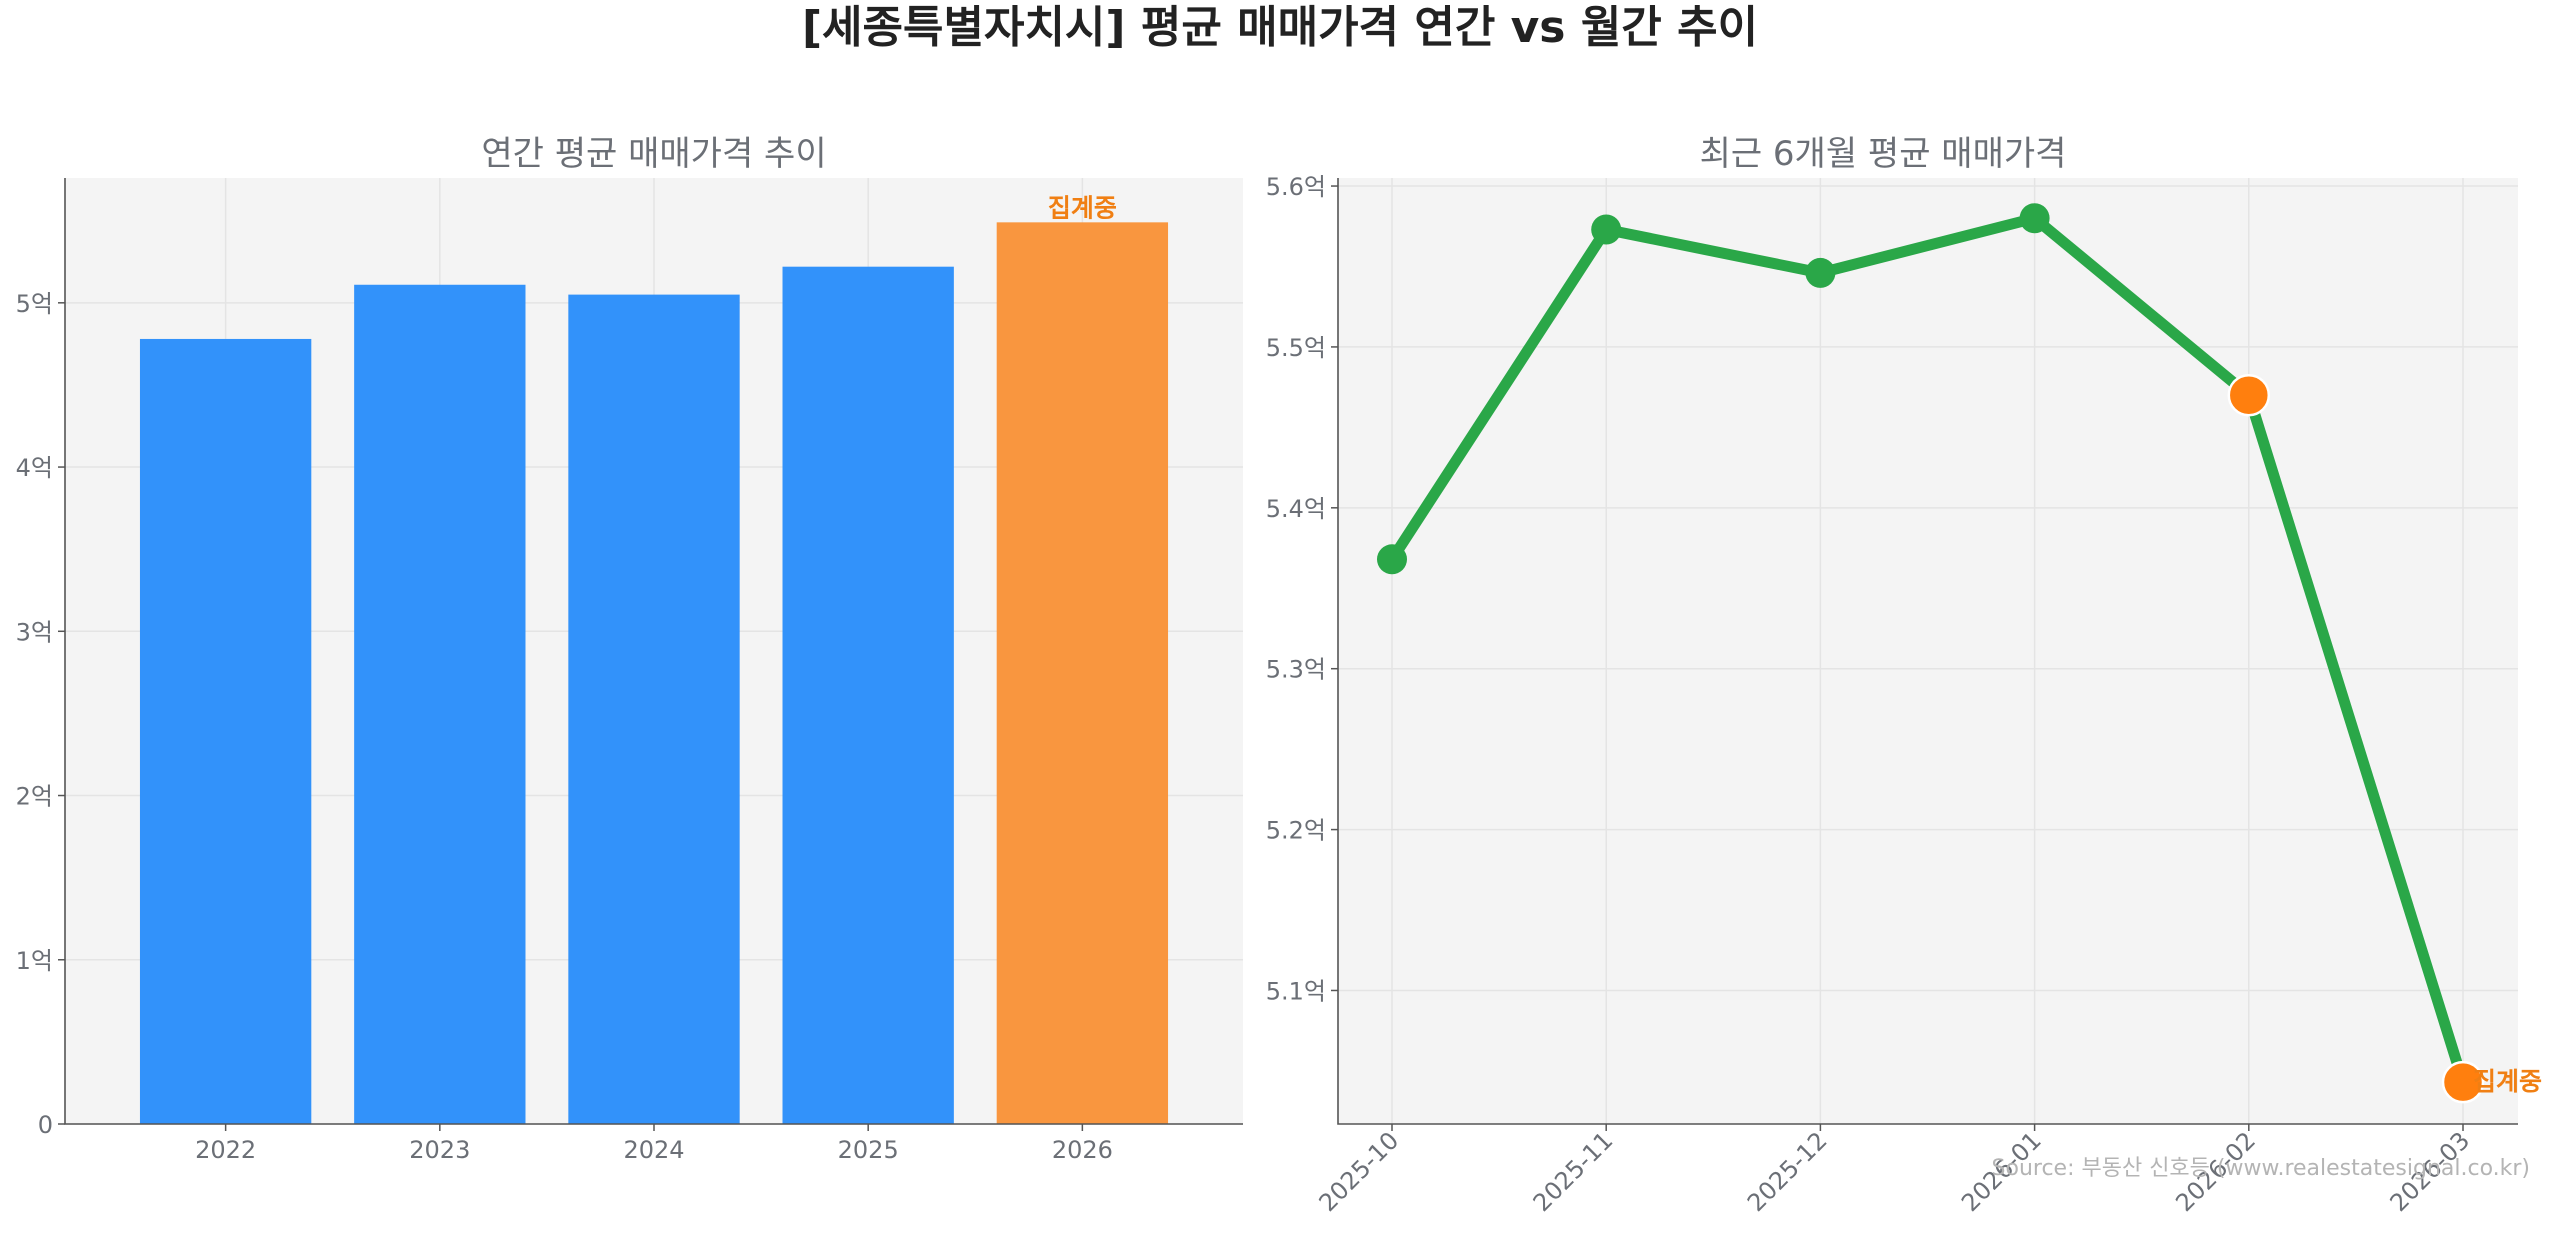  What do you see at coordinates (225, 1150) in the screenshot?
I see `annual-x-tick-label: 2022` at bounding box center [225, 1150].